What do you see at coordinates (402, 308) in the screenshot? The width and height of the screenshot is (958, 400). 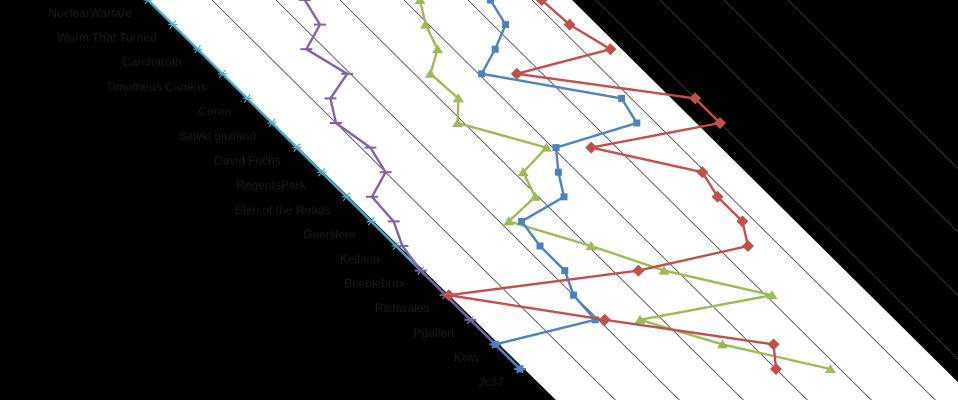 I see `category-label: Richwales` at bounding box center [402, 308].